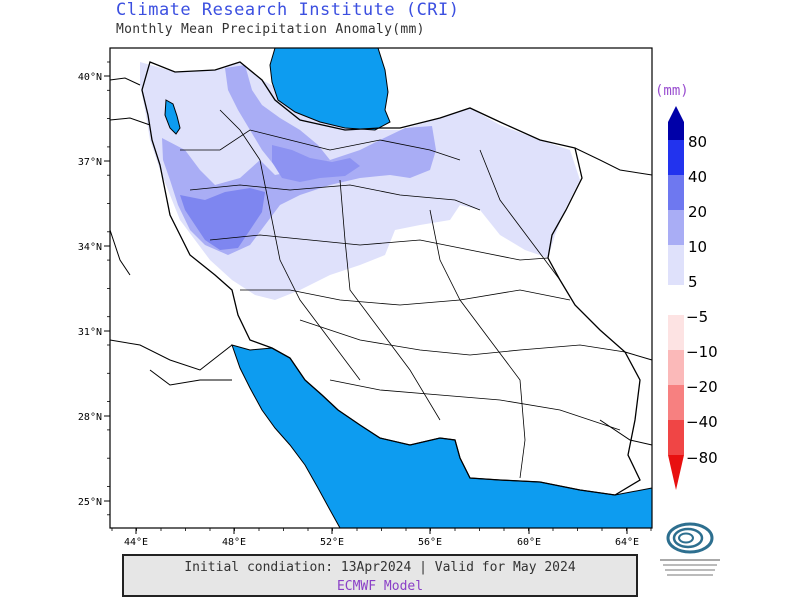 The width and height of the screenshot is (800, 600). What do you see at coordinates (90, 162) in the screenshot?
I see `lat-label: 37°N` at bounding box center [90, 162].